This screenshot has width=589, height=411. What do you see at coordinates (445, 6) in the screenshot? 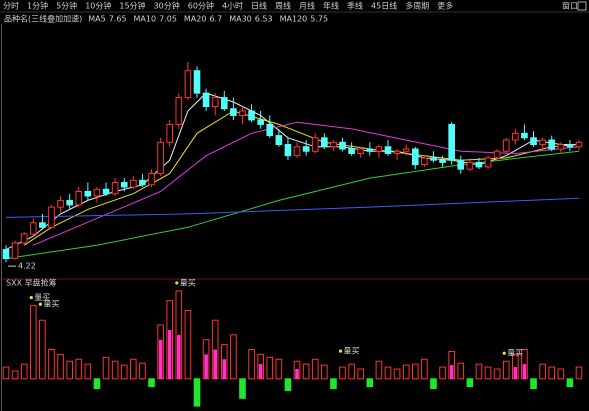
I see `tab: 更多` at bounding box center [445, 6].